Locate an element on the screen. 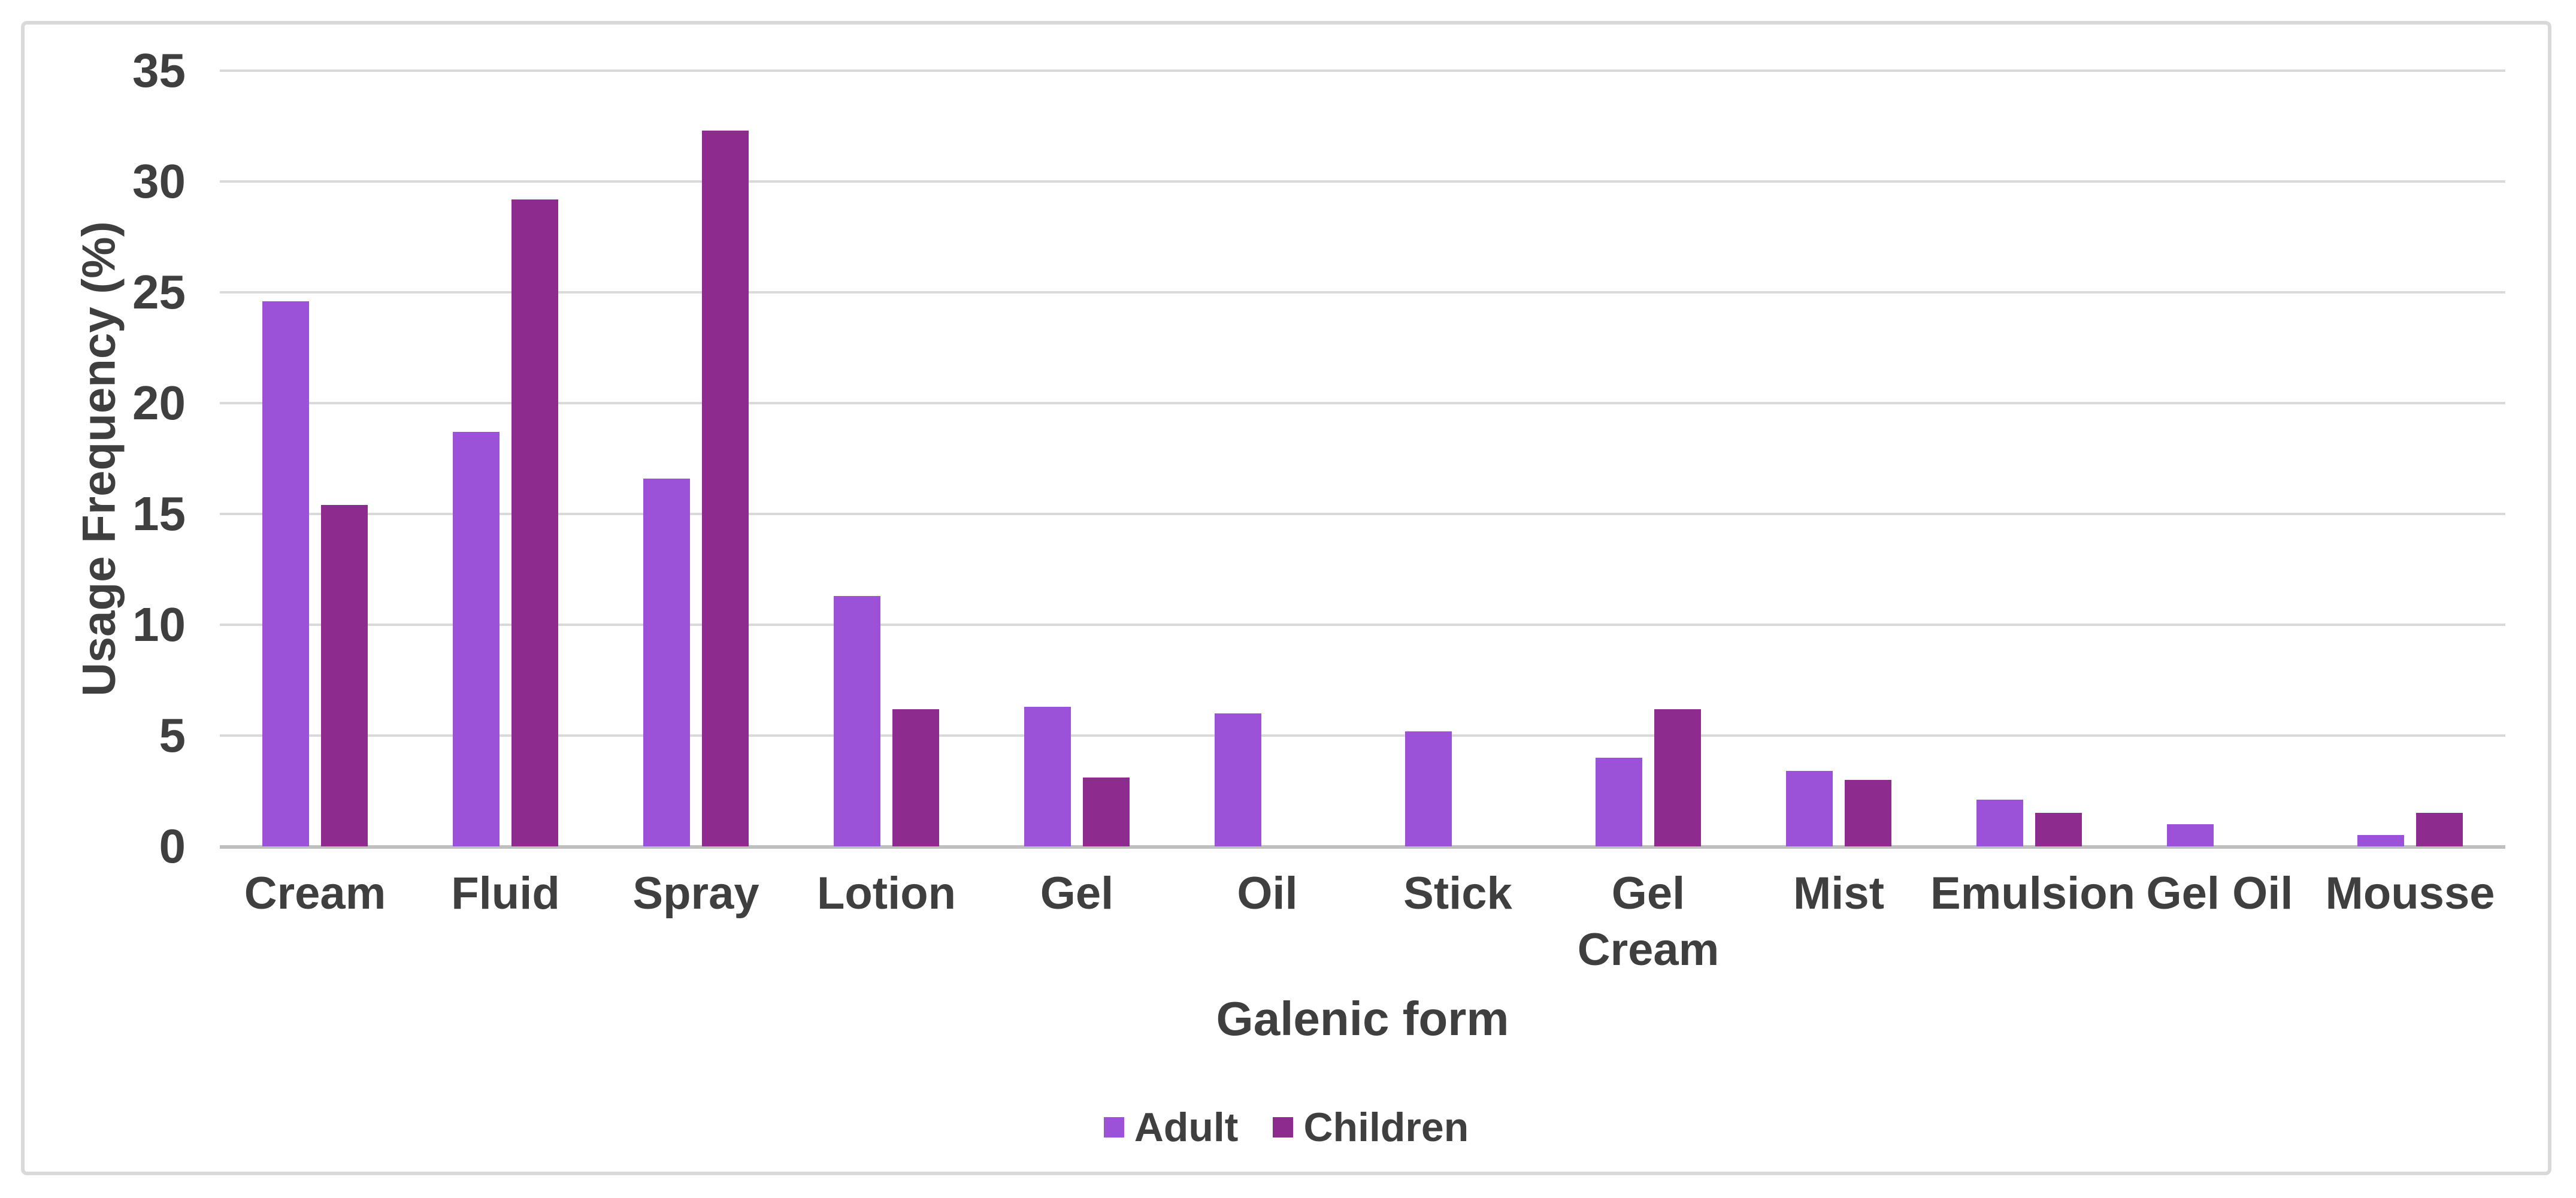 The width and height of the screenshot is (2576, 1198). y-tick-label-5: 5 is located at coordinates (172, 735).